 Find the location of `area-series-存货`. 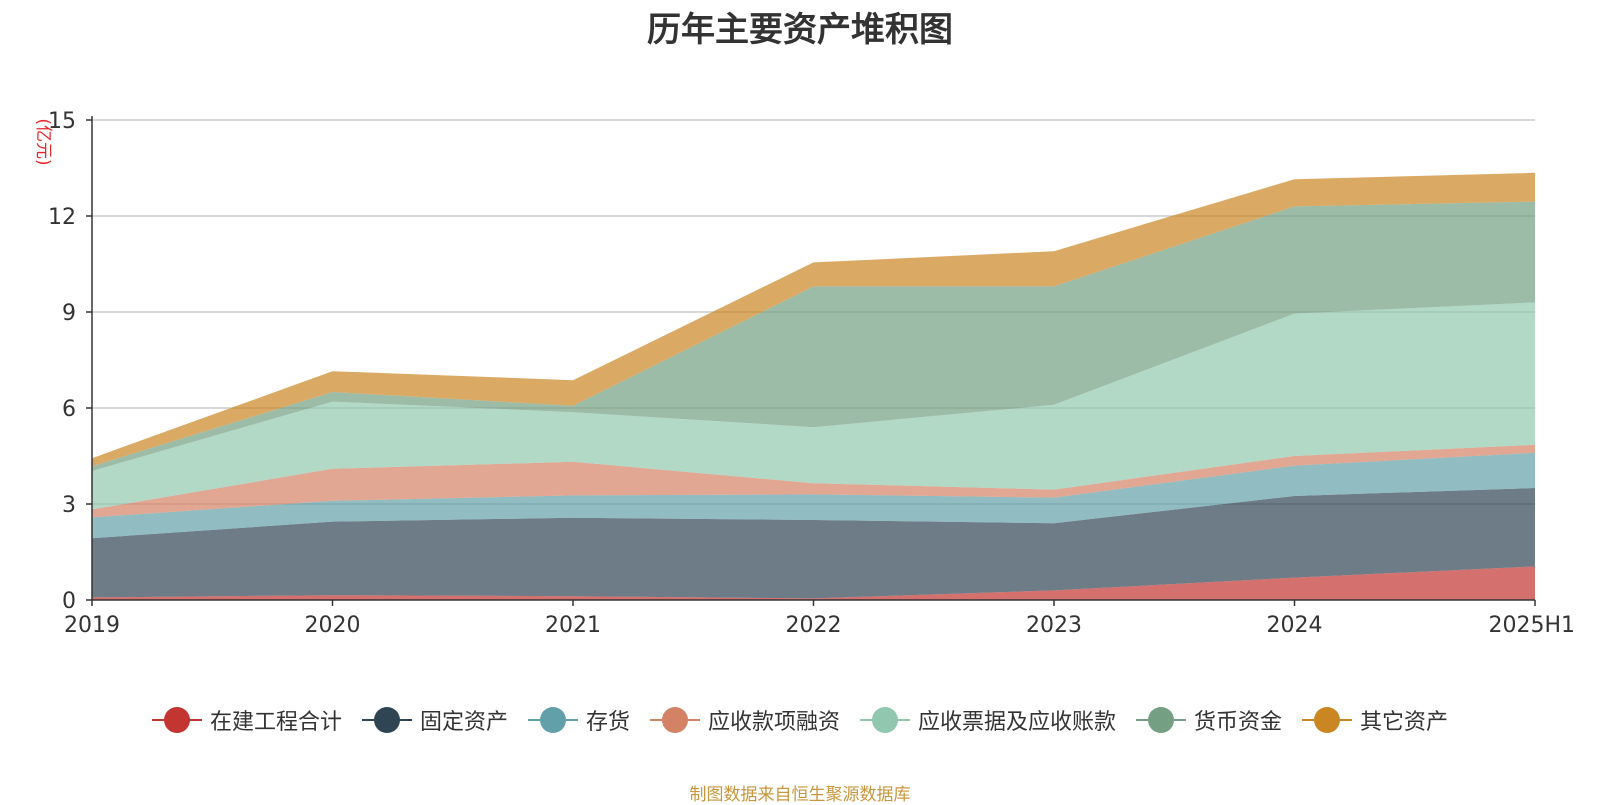

area-series-存货 is located at coordinates (813, 495).